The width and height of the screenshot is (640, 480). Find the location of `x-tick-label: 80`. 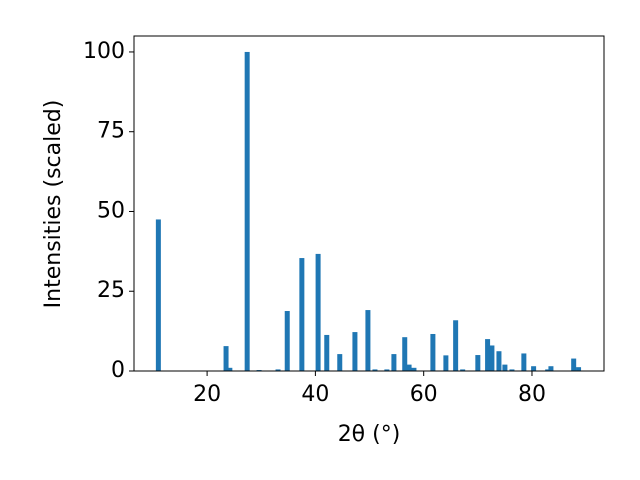

x-tick-label: 80 is located at coordinates (532, 394).